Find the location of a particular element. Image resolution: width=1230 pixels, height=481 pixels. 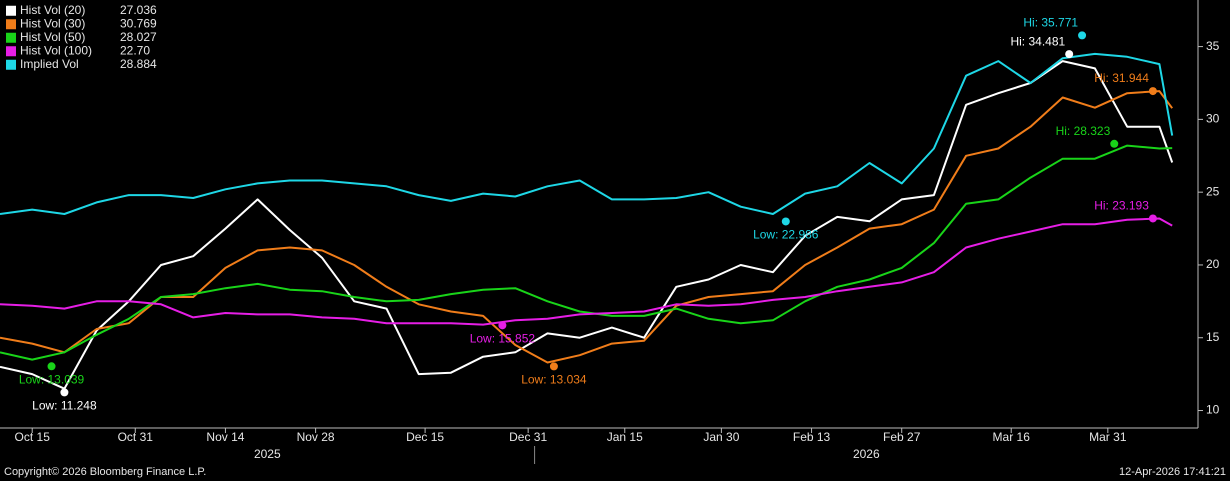

copyright: Copyright© 2026 Bloomberg Finance L.P. is located at coordinates (105, 472).